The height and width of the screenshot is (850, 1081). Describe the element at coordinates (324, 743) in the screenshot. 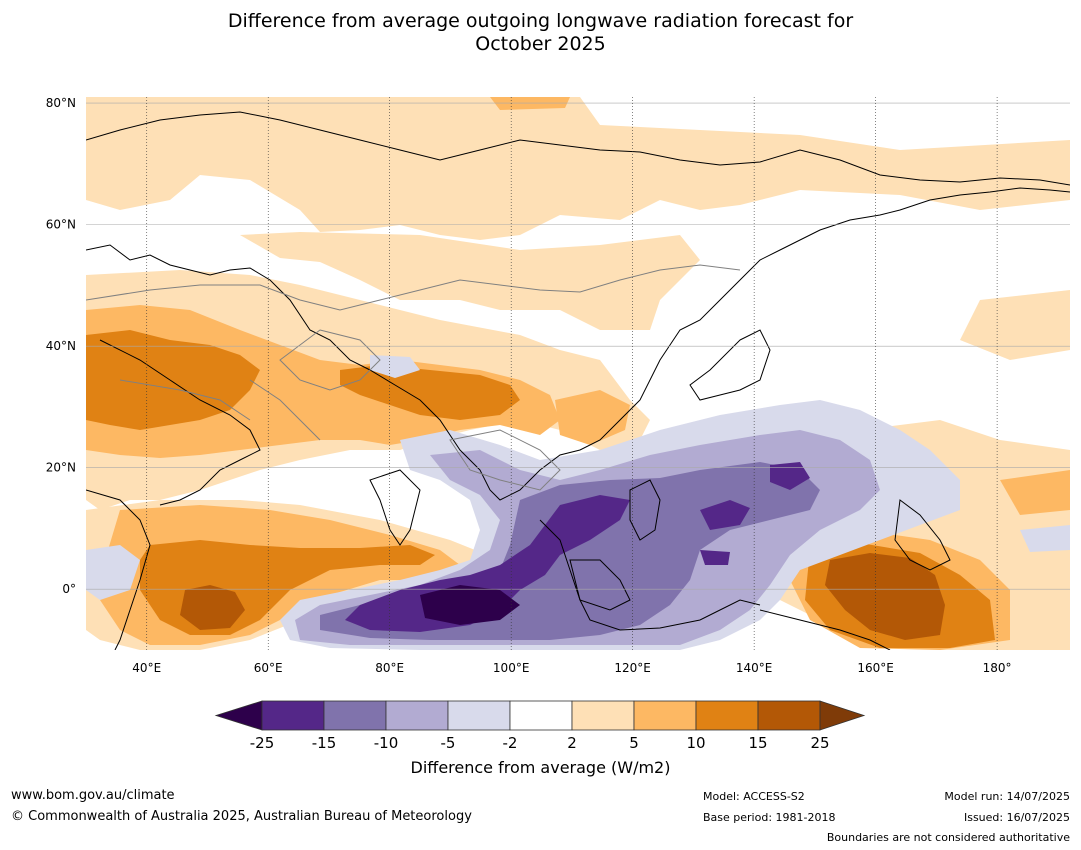

I see `colorbar-tick-label: -15` at that location.